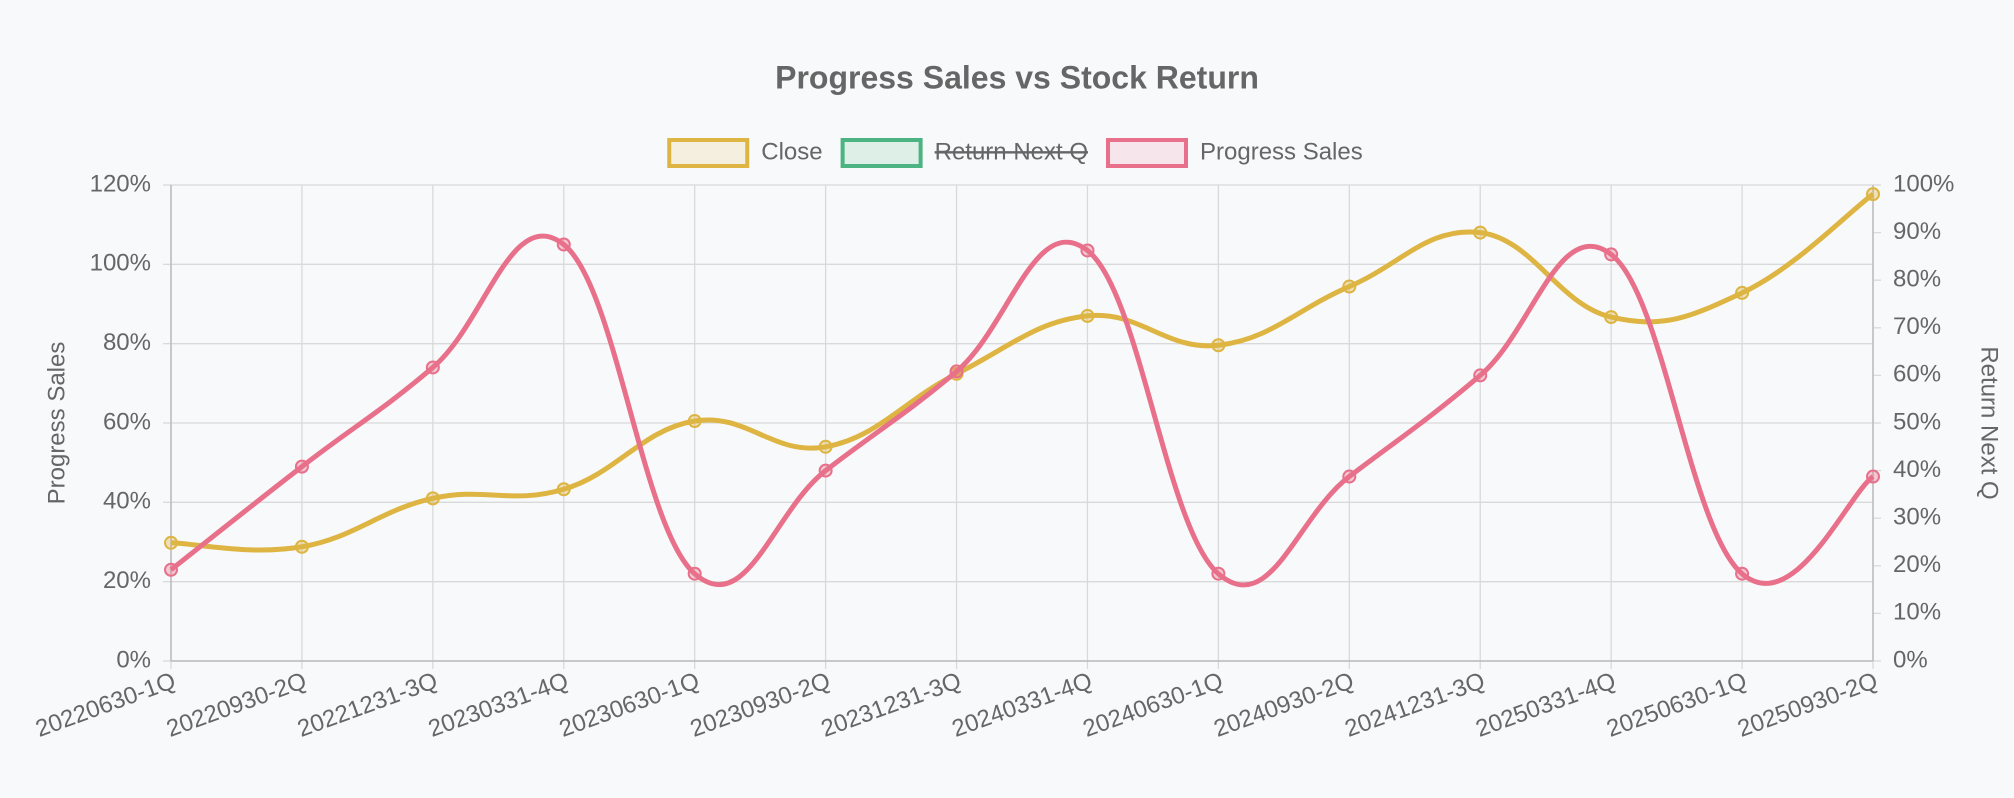  Describe the element at coordinates (105, 705) in the screenshot. I see `x-tick-label: 20220630-1Q` at that location.